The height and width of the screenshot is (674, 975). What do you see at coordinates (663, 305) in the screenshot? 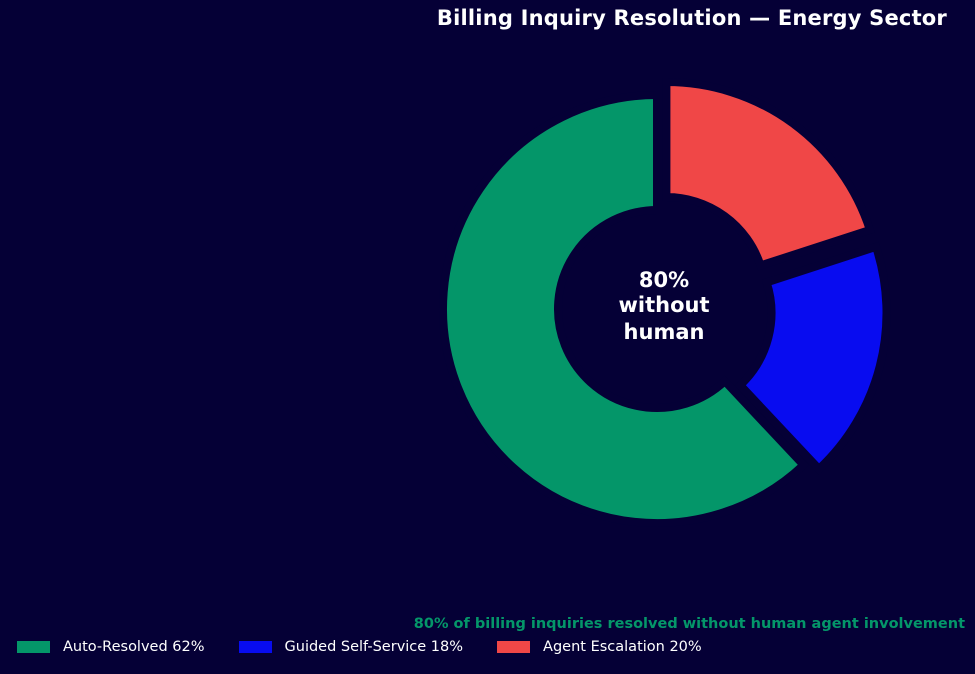
I see `center-label-line-2: without` at bounding box center [663, 305].